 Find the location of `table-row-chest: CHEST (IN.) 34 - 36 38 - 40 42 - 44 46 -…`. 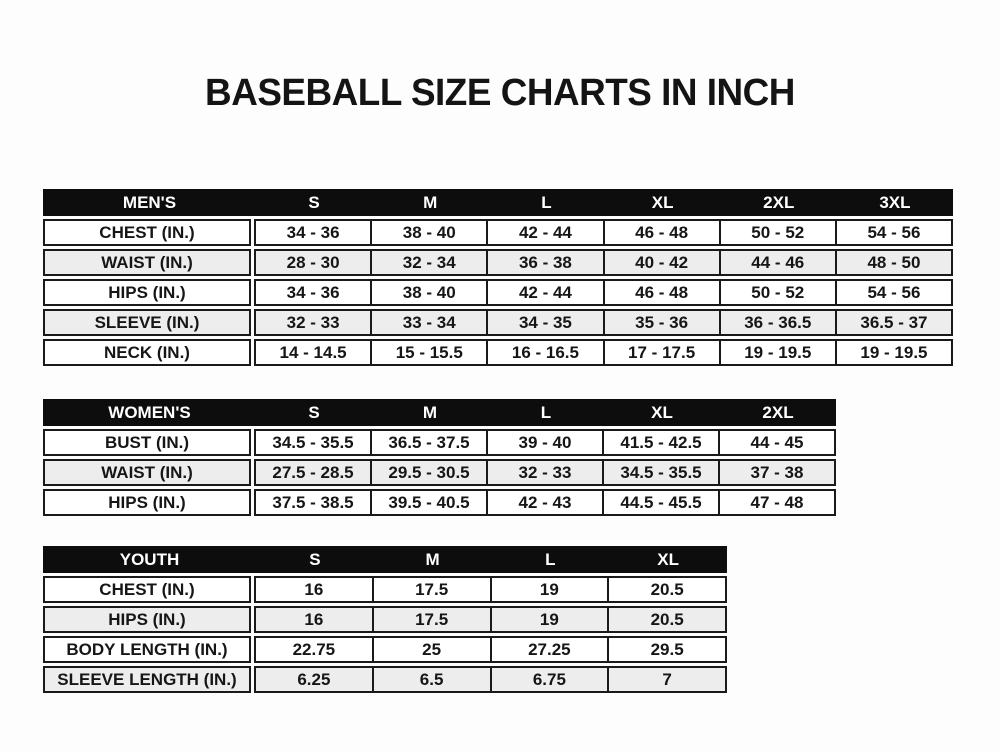

table-row-chest: CHEST (IN.) 34 - 36 38 - 40 42 - 44 46 -… is located at coordinates (498, 232).